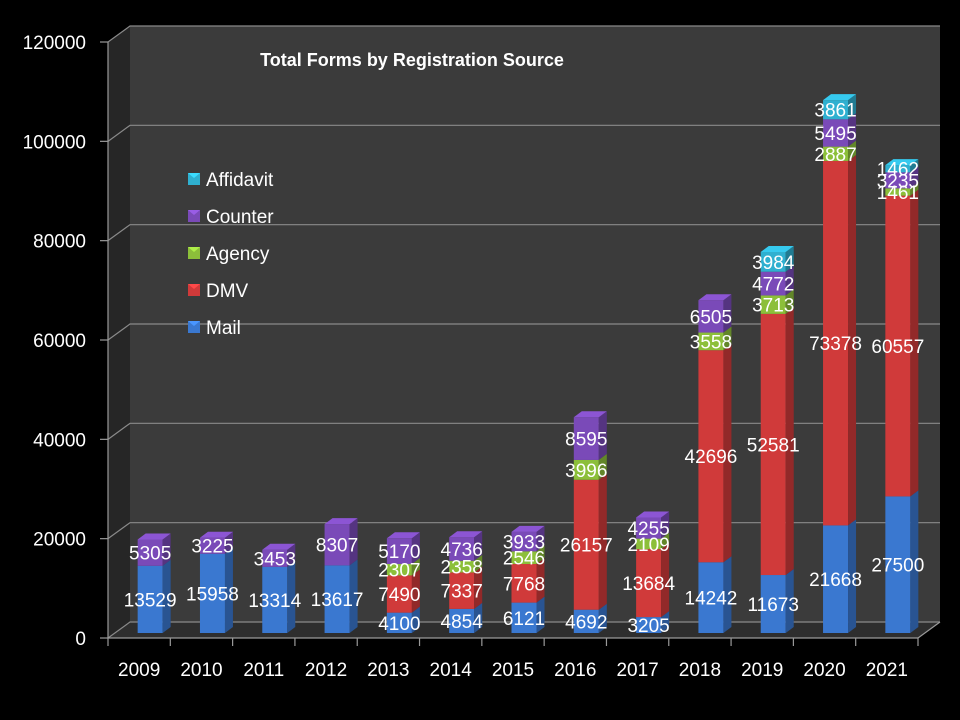 This screenshot has width=960, height=720. I want to click on y-tick-label: 100000, so click(54, 142).